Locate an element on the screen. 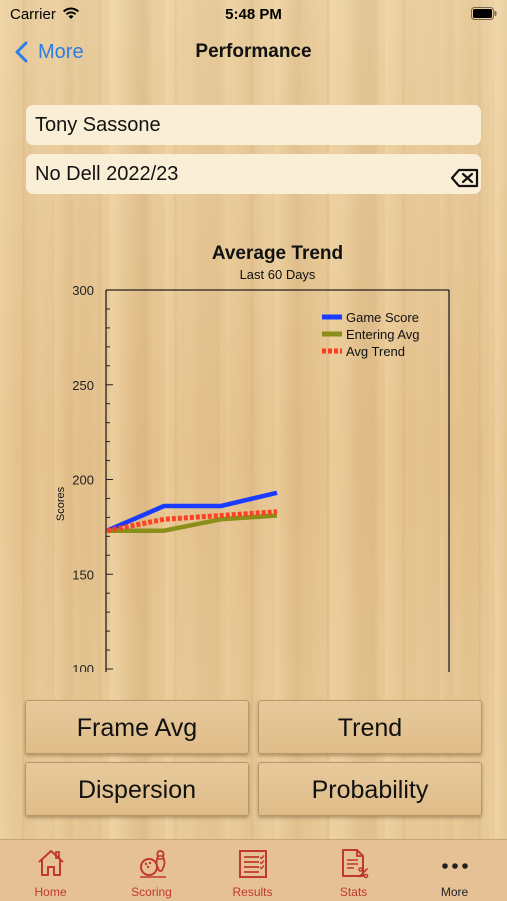 This screenshot has width=507, height=901. tab-stats-label: Stats is located at coordinates (353, 892).